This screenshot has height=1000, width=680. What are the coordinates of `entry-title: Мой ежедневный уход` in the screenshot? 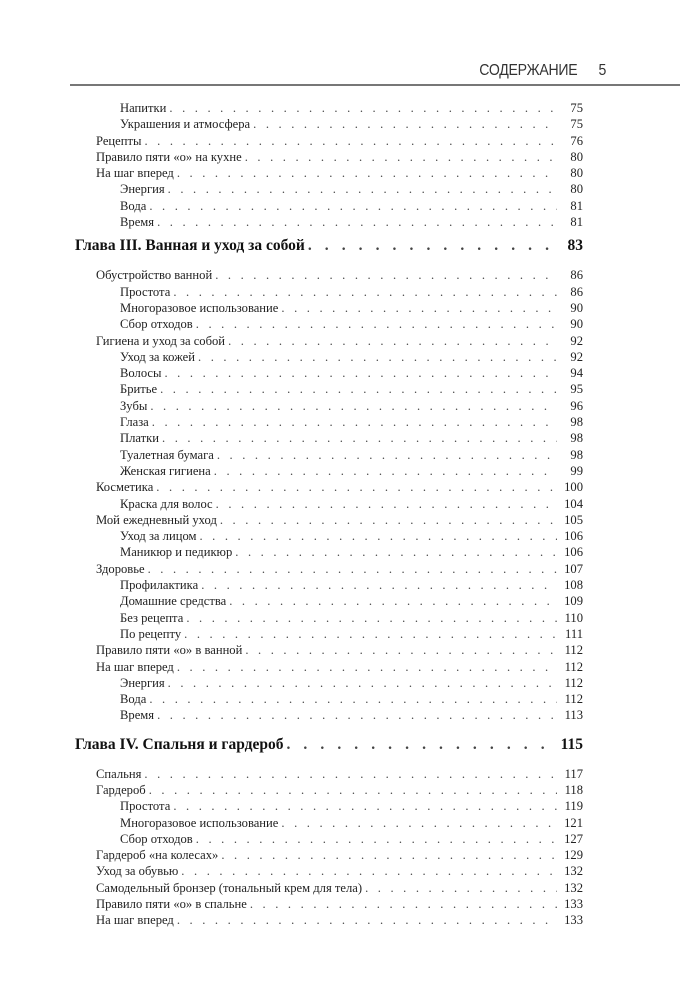 It's located at (156, 519).